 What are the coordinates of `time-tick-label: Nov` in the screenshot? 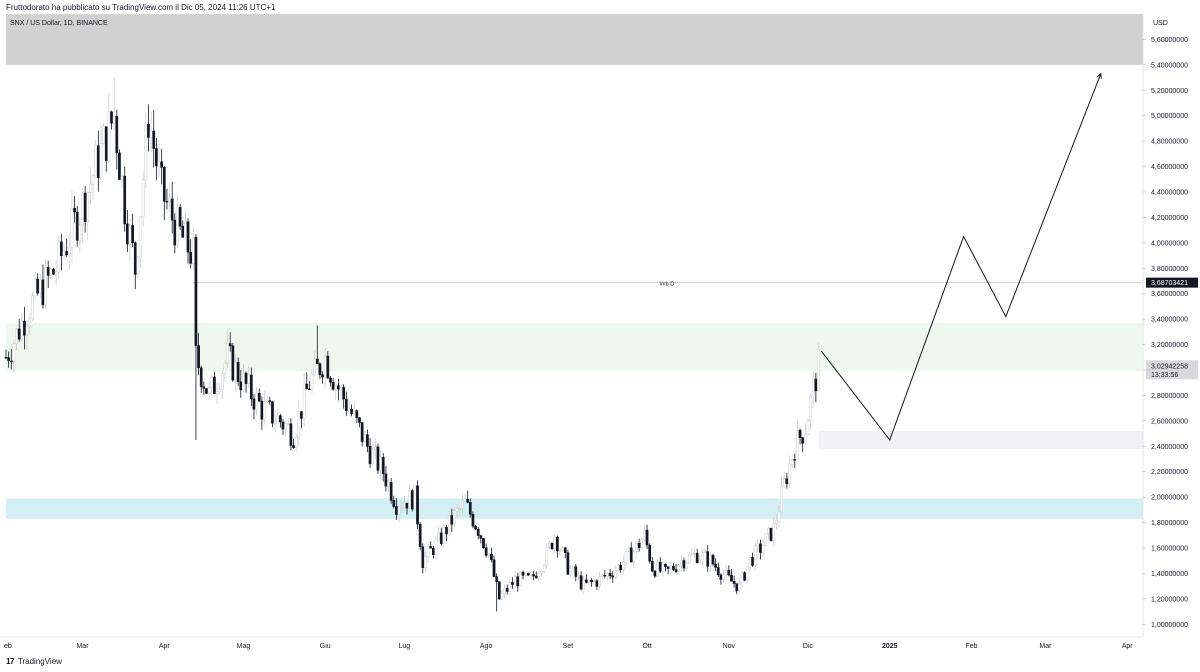 It's located at (729, 646).